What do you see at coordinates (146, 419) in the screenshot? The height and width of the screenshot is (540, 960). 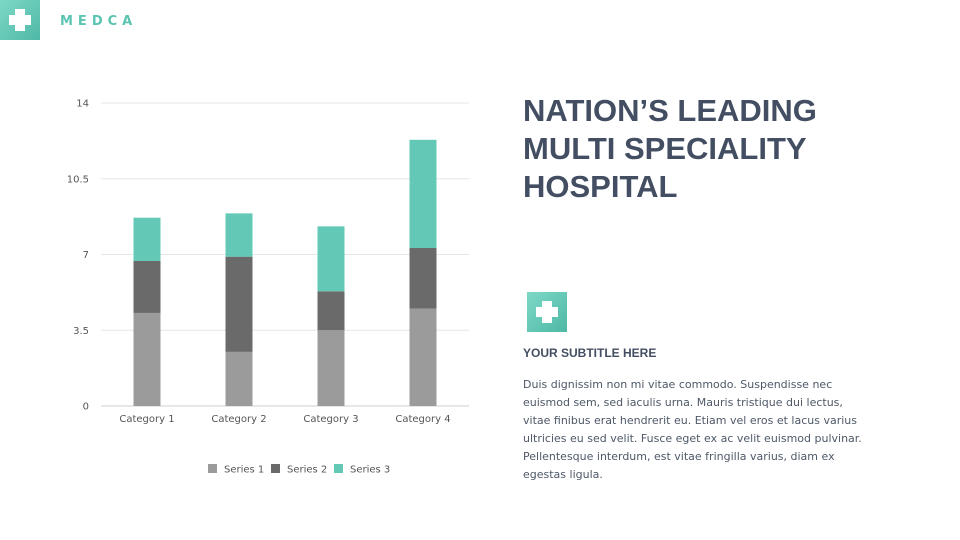 I see `x-tick-label: Category 1` at bounding box center [146, 419].